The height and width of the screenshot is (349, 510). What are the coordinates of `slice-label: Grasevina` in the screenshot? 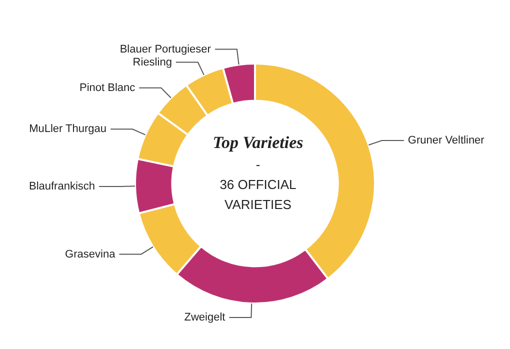 It's located at (90, 254).